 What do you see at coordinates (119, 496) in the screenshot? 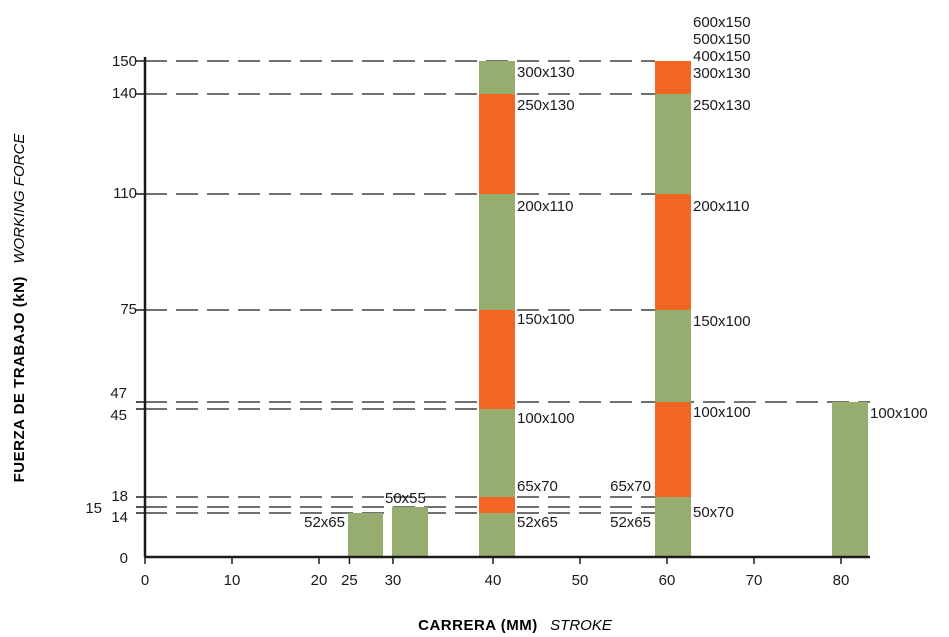
I see `y-tick-label-18: 18` at bounding box center [119, 496].